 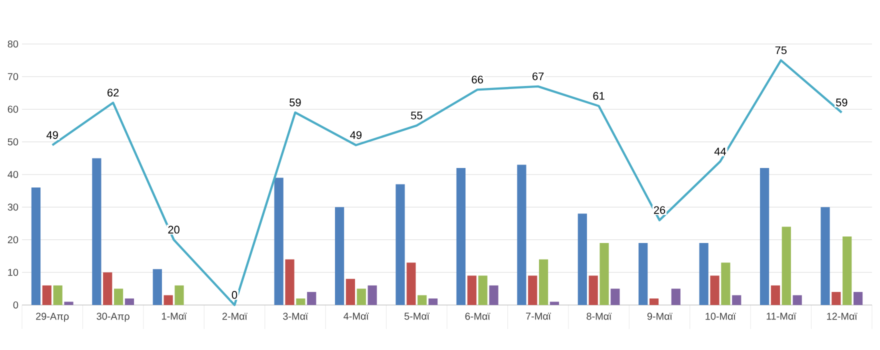 I want to click on x-tick-label: 8-Μαϊ, so click(x=599, y=316).